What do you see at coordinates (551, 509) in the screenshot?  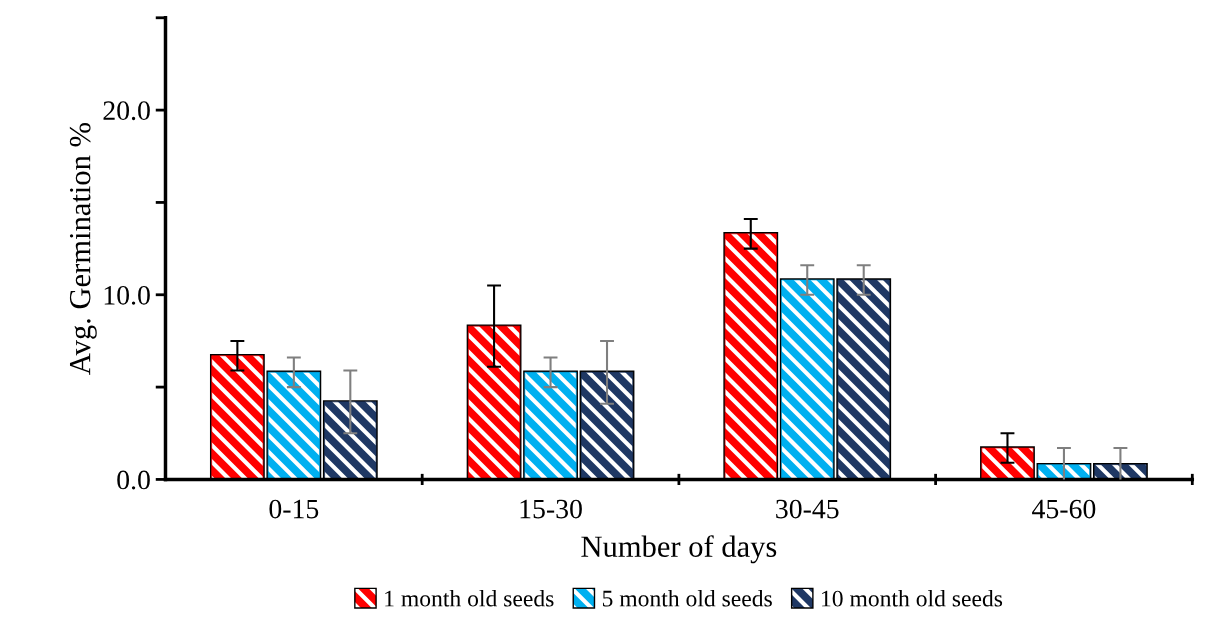 I see `x-tick-label: 15-30` at bounding box center [551, 509].